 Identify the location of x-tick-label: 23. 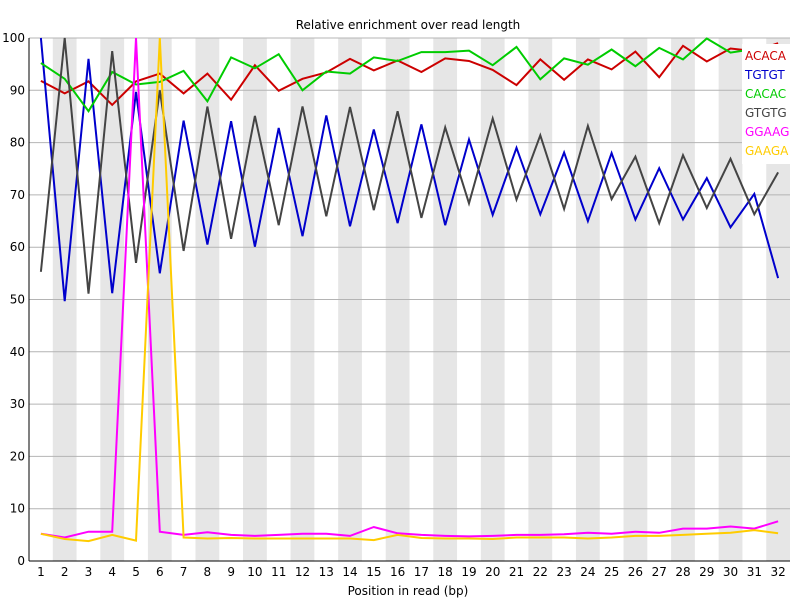
(563, 572).